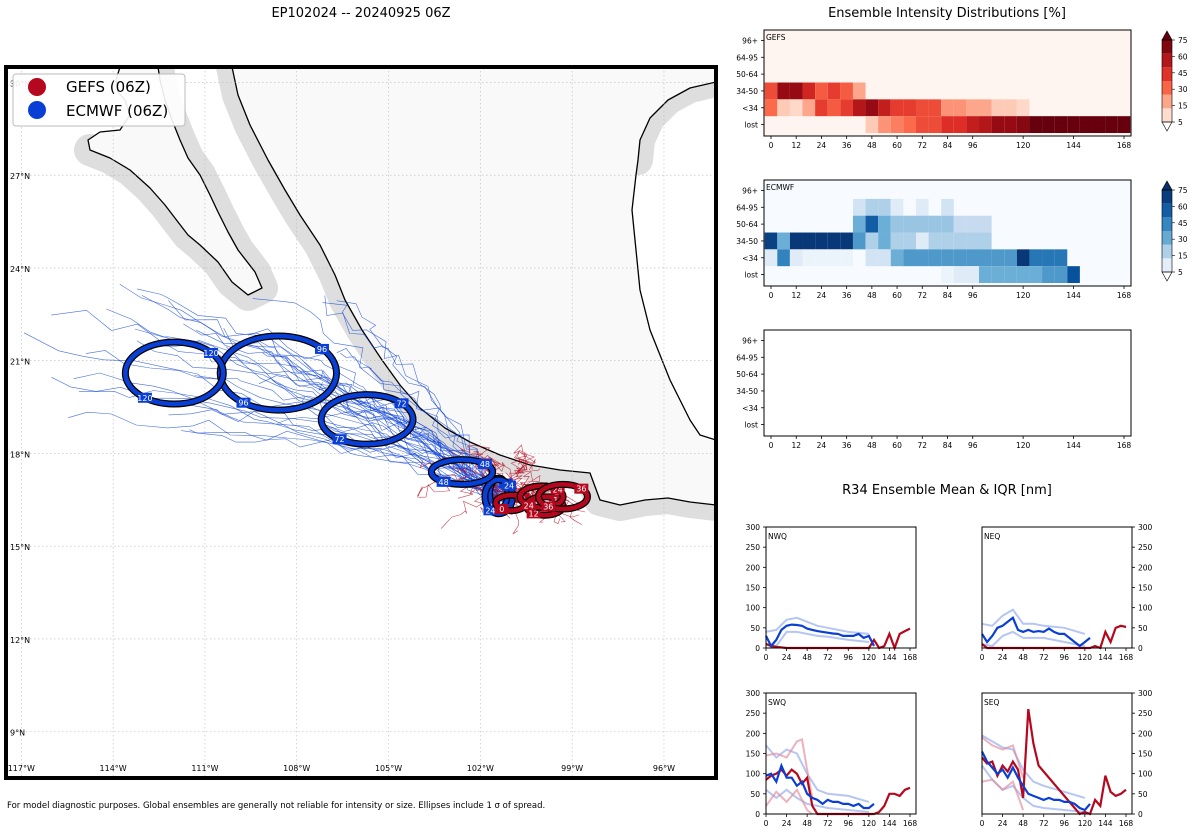 The image size is (1200, 840). I want to click on y-tick-label: 300, so click(753, 527).